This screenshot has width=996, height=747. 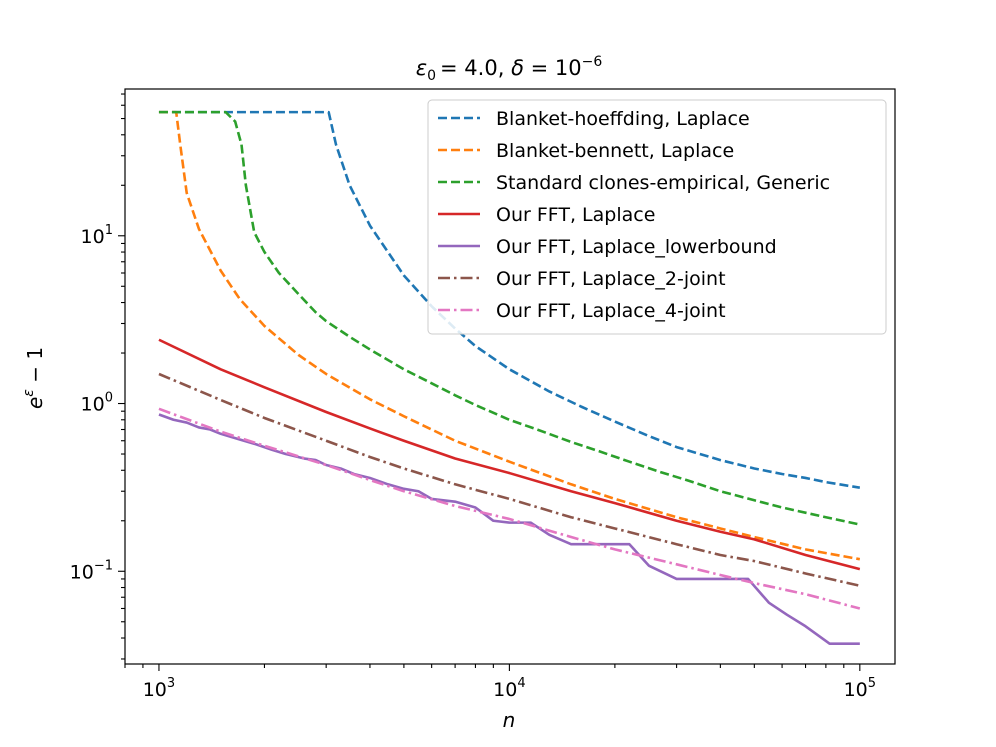 What do you see at coordinates (592, 62) in the screenshot?
I see `title-delta-exponent: −6` at bounding box center [592, 62].